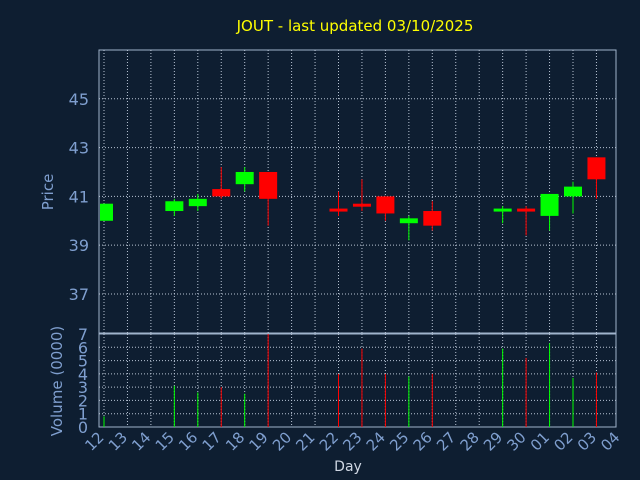  What do you see at coordinates (83, 414) in the screenshot?
I see `volume-tick-label: 1` at bounding box center [83, 414].